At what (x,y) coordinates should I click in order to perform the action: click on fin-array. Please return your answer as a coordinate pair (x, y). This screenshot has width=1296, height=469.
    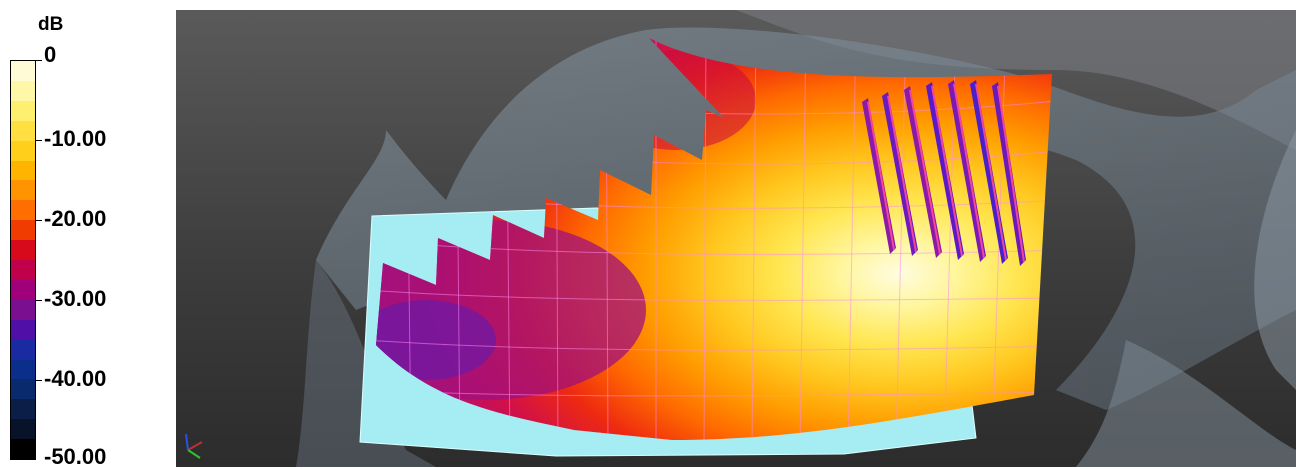
    Looking at the image, I should click on (944, 173).